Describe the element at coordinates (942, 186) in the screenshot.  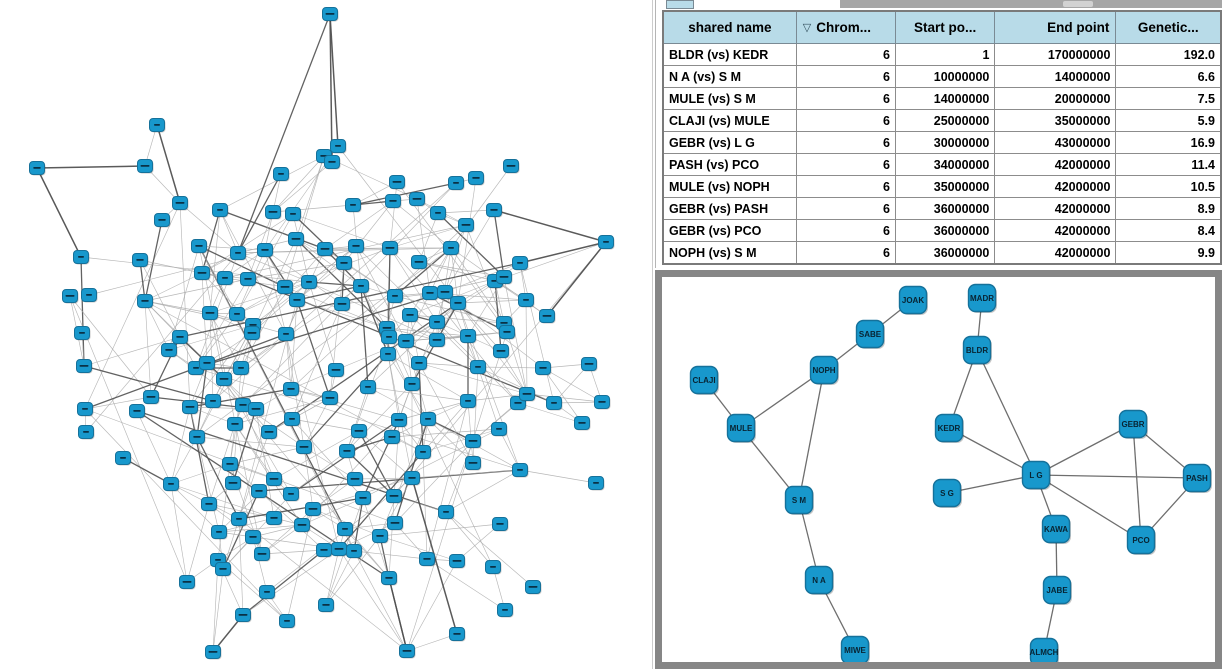
I see `table-row: MULE (vs) NOPH 6 35000000 42000000 10.5` at that location.